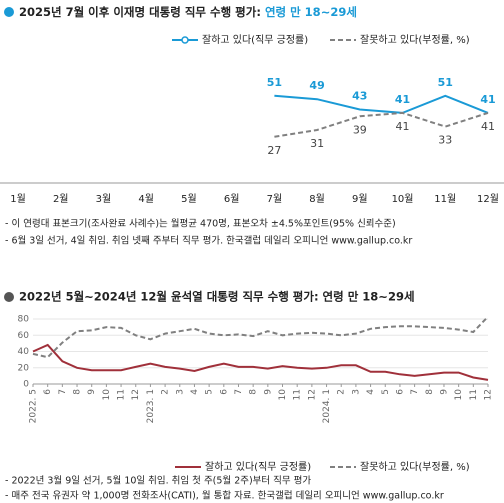  I want to click on x-tick-label: 6월, so click(232, 199).